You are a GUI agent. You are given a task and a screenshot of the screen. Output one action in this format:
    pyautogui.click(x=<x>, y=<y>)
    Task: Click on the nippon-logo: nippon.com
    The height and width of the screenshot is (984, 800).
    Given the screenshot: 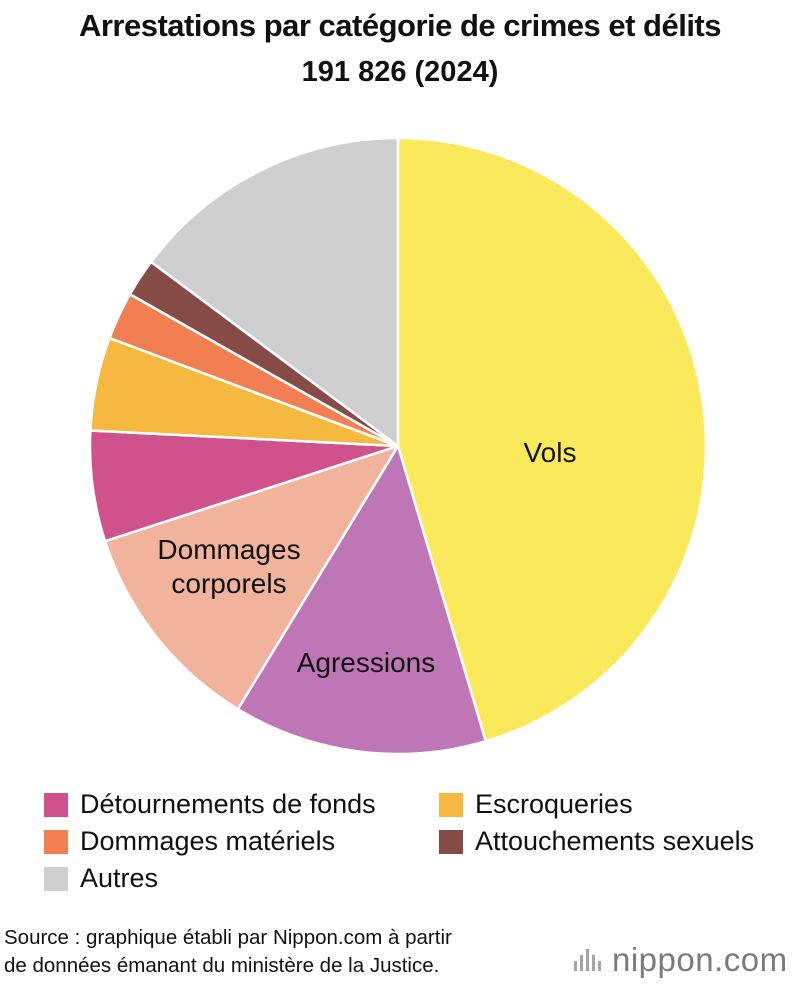 What is the action you would take?
    pyautogui.click(x=681, y=960)
    